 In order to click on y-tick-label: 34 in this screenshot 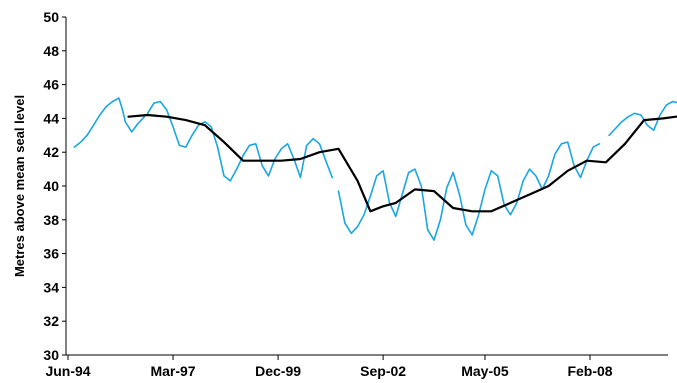, I will do `click(51, 287)`.